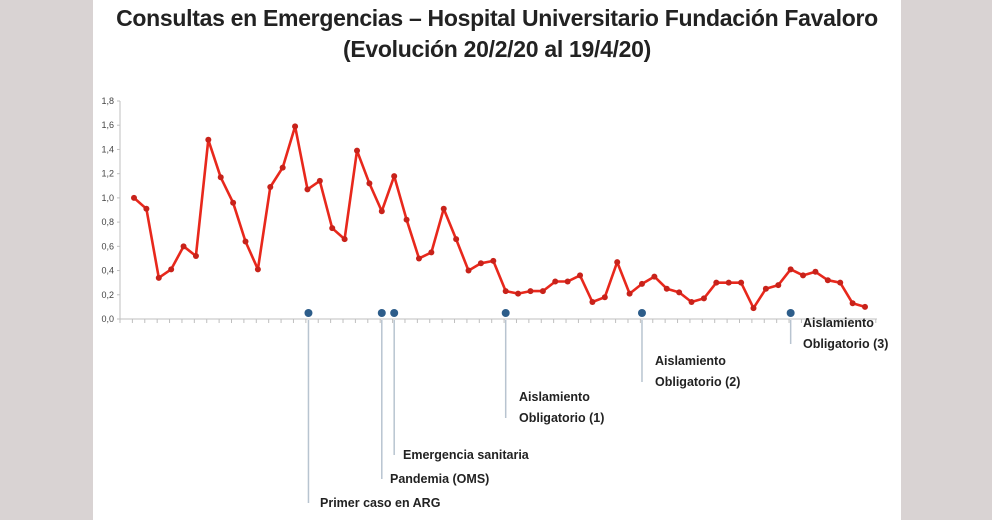 The image size is (992, 520). I want to click on y-tick-label: 0,0, so click(107, 319).